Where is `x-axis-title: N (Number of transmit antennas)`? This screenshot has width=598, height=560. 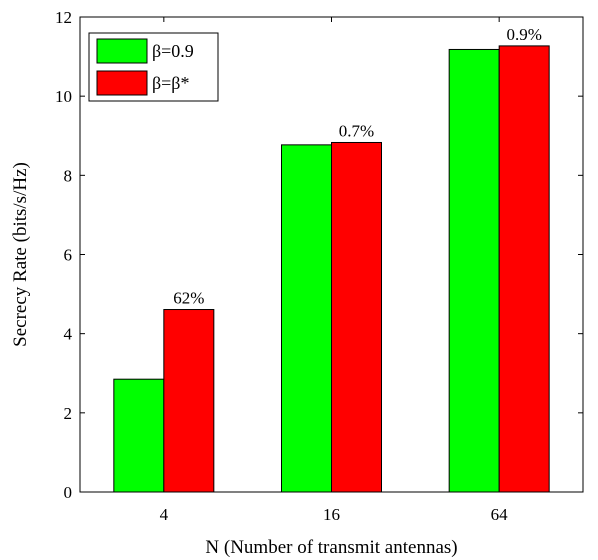
x-axis-title: N (Number of transmit antennas) is located at coordinates (331, 547).